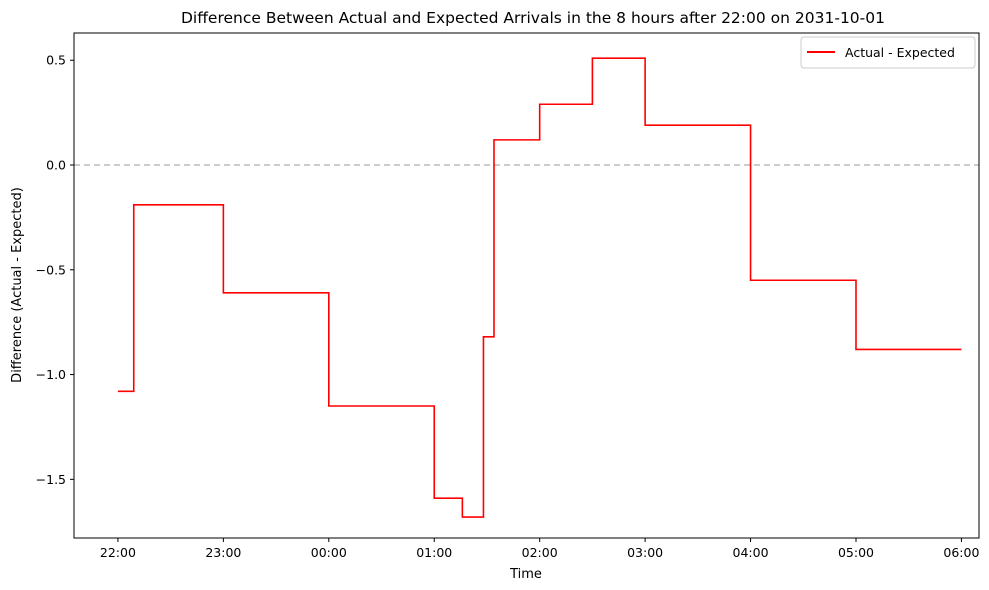  Describe the element at coordinates (51, 479) in the screenshot. I see `y-tick-label: −1.5` at that location.